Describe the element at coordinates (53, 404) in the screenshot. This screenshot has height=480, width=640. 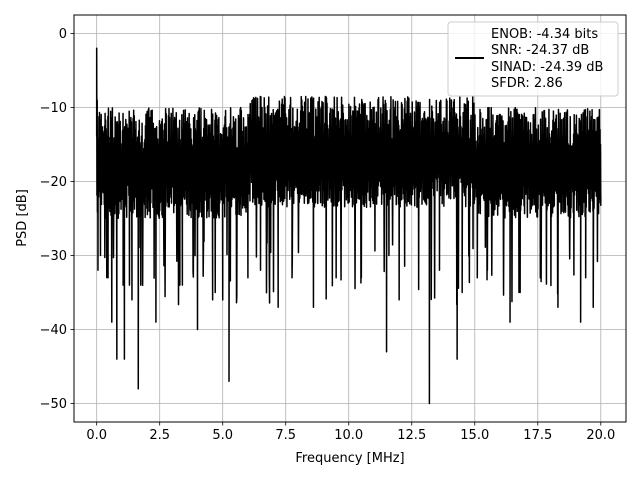
I see `y-tick-label: −50` at that location.